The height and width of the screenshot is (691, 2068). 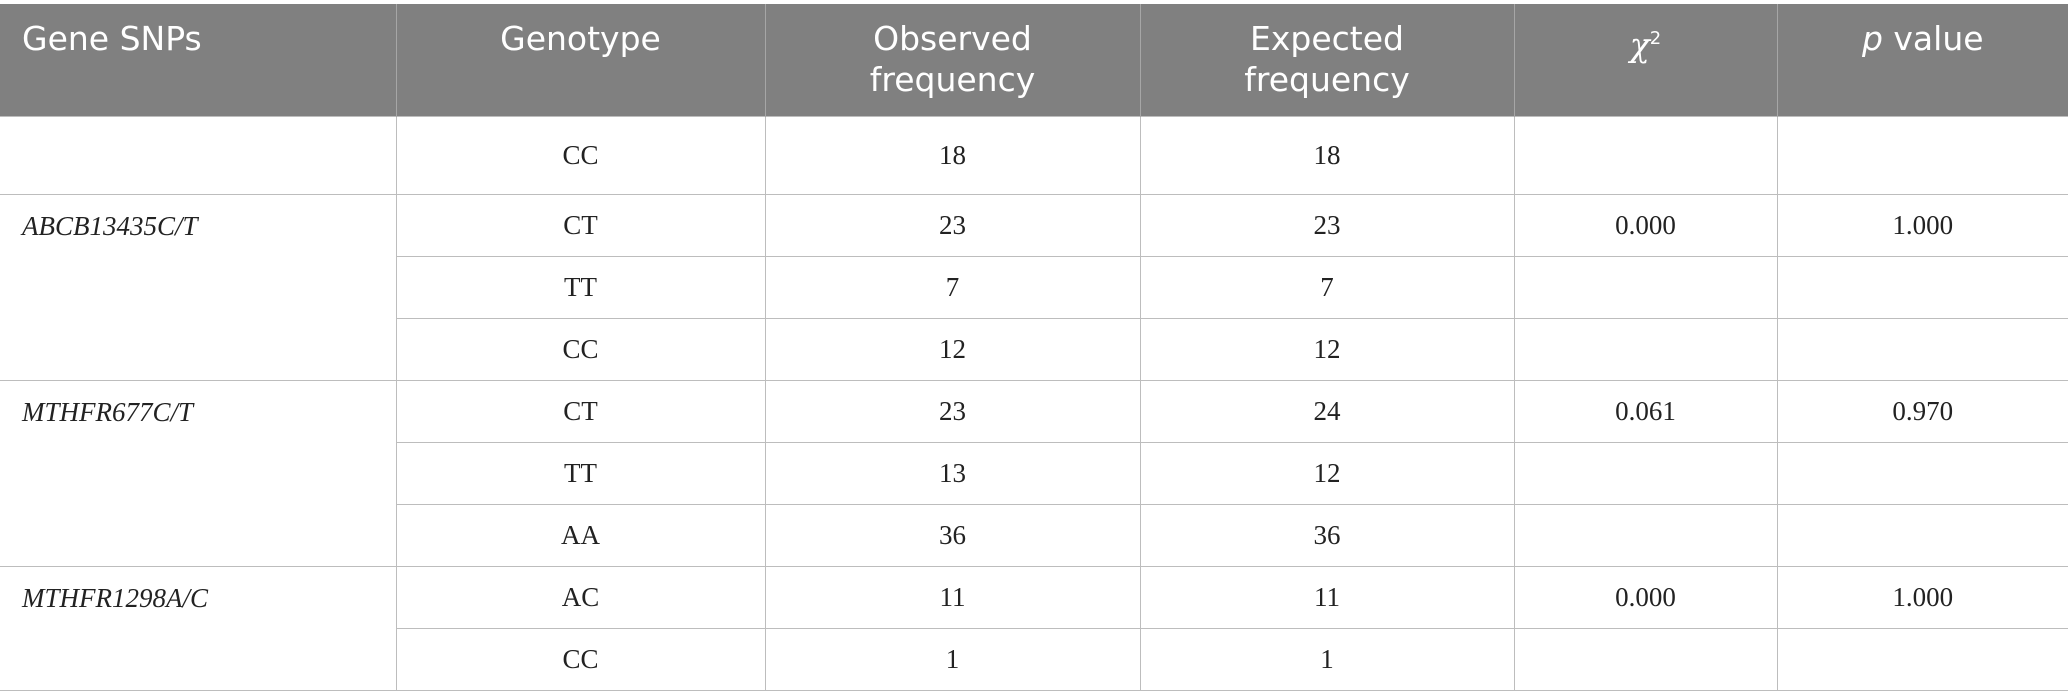 What do you see at coordinates (580, 60) in the screenshot?
I see `header-cell: Genotype` at bounding box center [580, 60].